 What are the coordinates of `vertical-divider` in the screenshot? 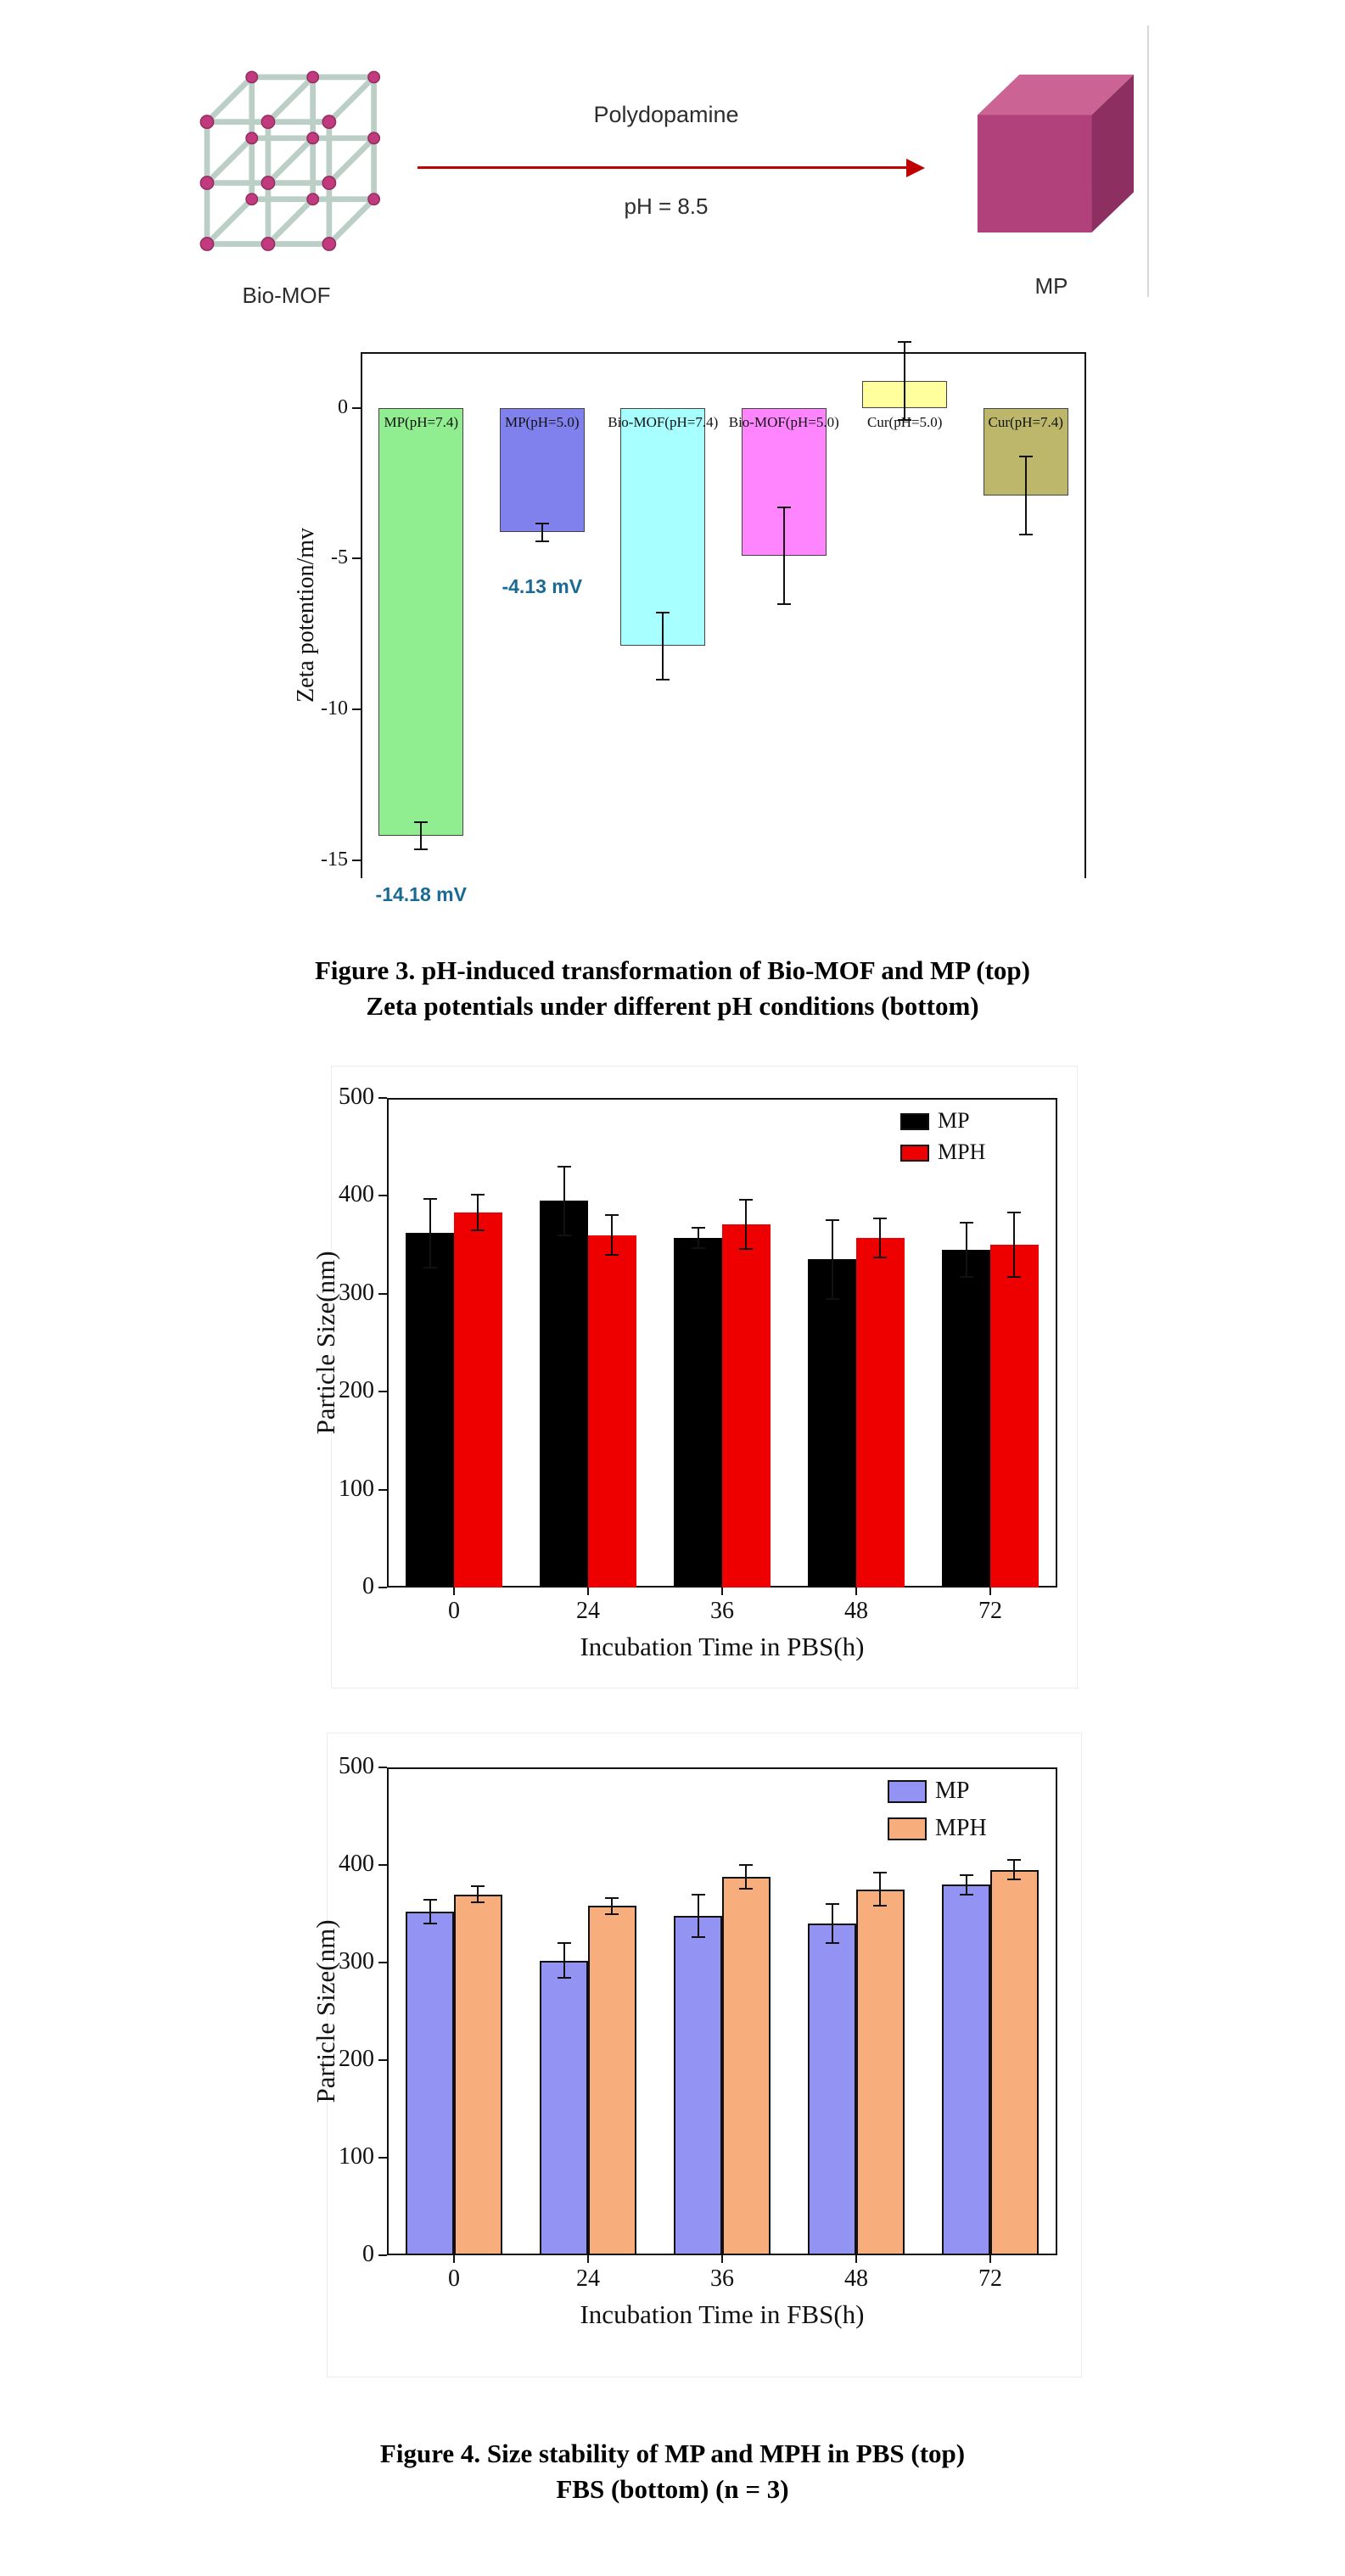 It's located at (1148, 161).